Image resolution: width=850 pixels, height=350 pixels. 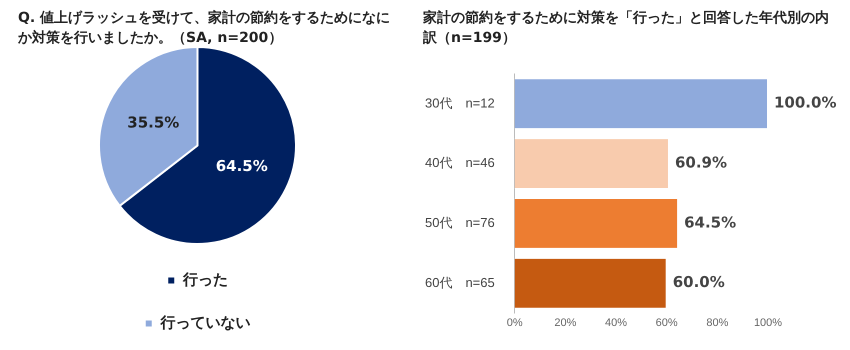 I want to click on x-tick-label: 20%, so click(x=565, y=322).